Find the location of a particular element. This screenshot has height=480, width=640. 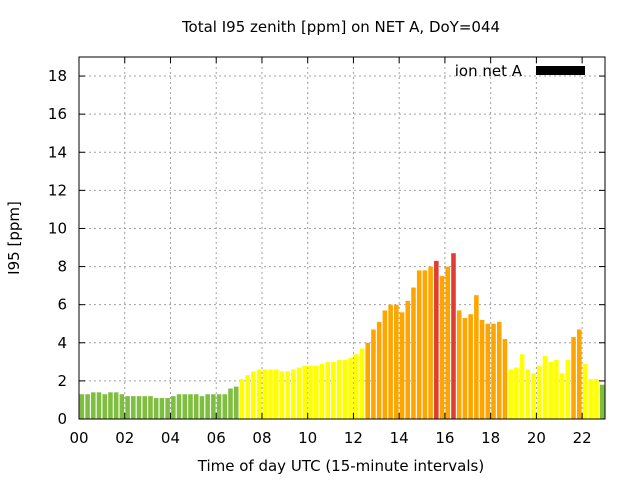

x-tick-label: 22 is located at coordinates (582, 438).